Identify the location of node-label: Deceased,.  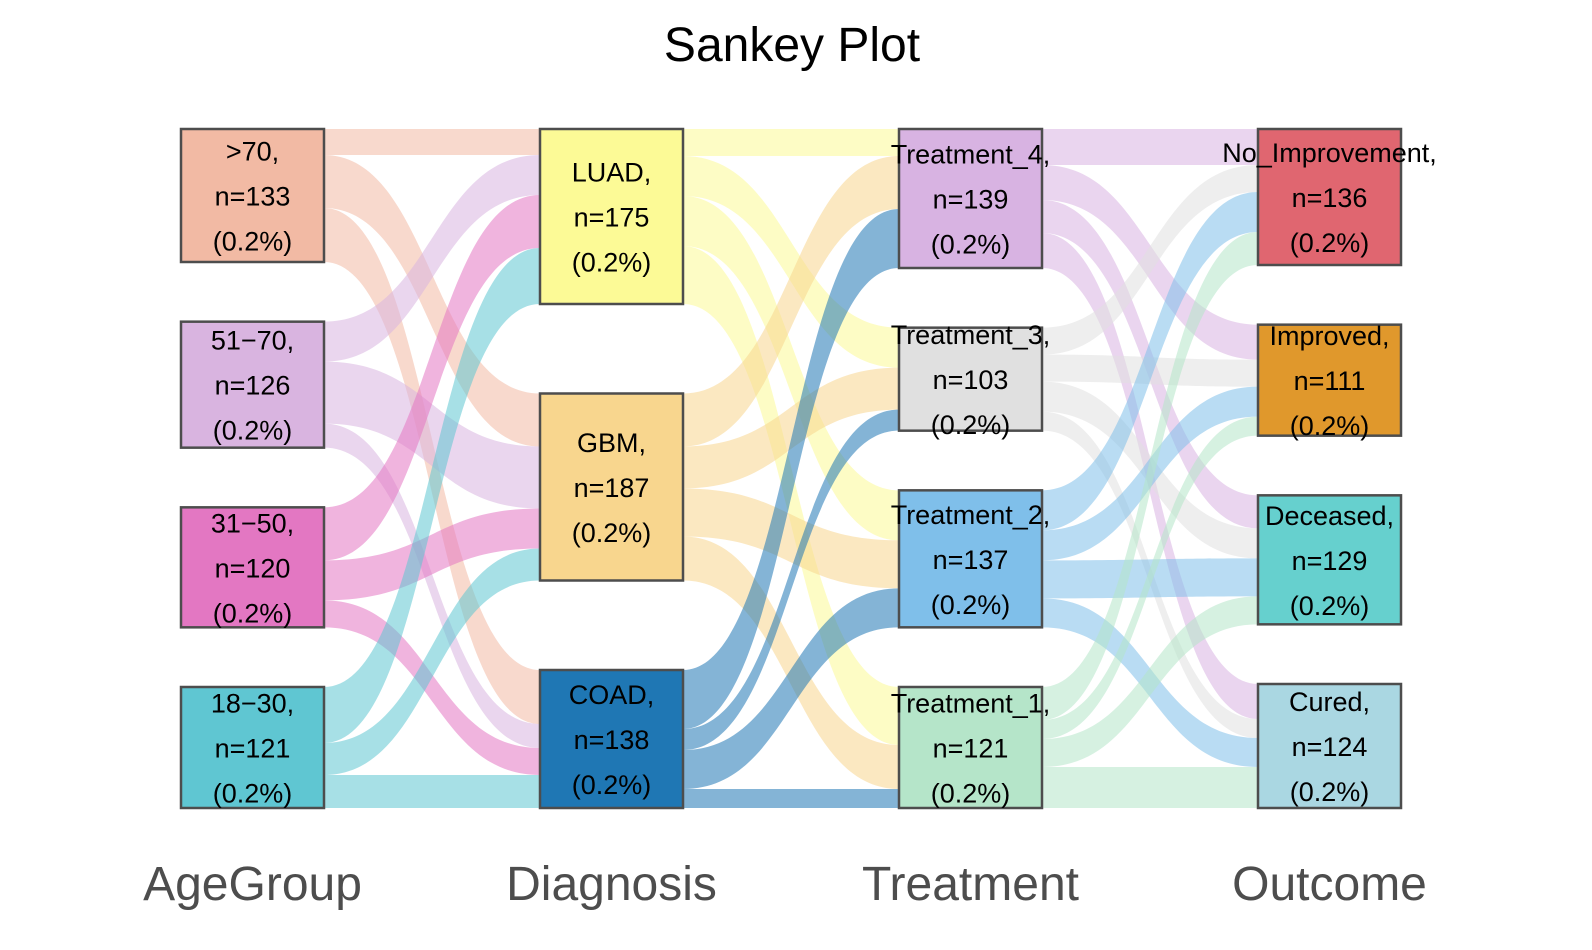
(1329, 516).